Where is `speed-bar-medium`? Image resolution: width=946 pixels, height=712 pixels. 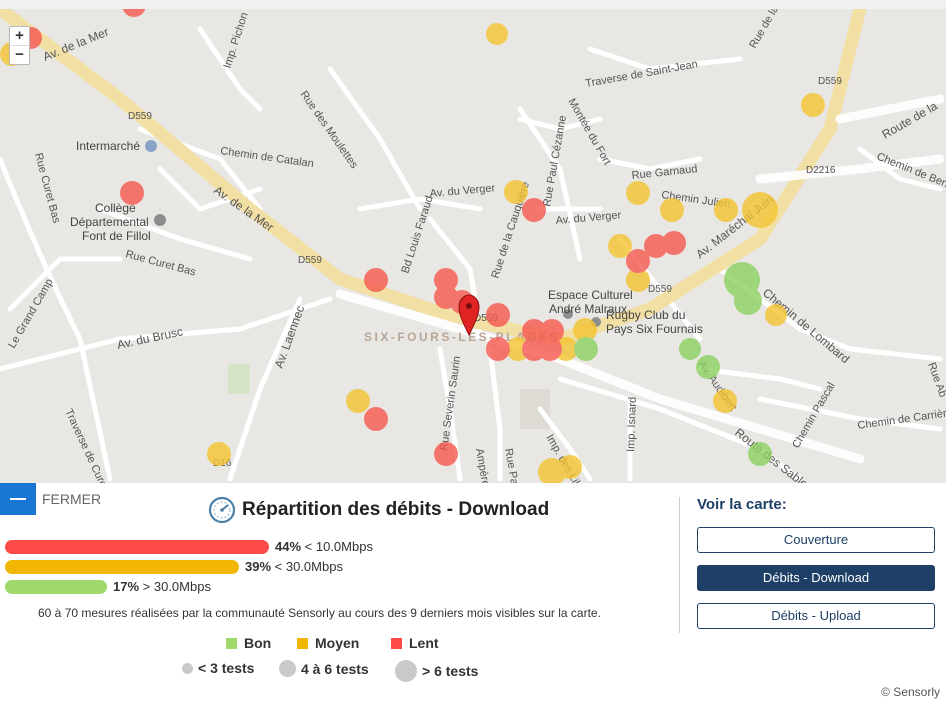
speed-bar-medium is located at coordinates (122, 566).